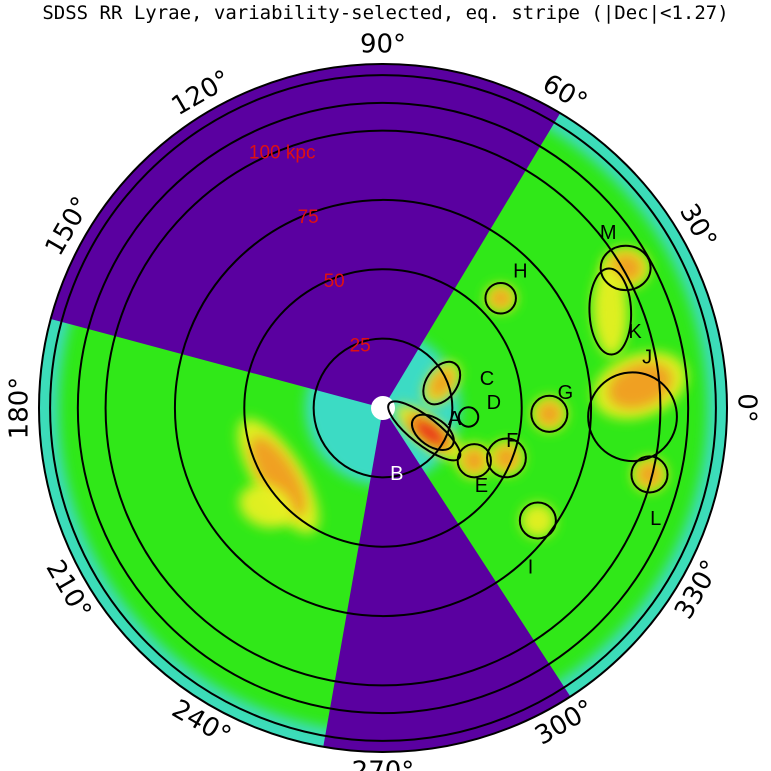  I want to click on feature-label: M, so click(608, 233).